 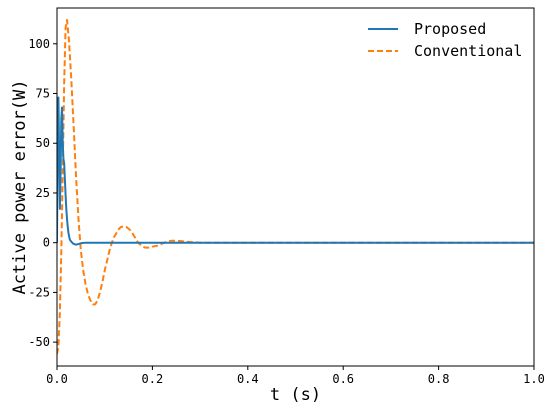 What do you see at coordinates (153, 379) in the screenshot?
I see `x-tick-label: 0.2` at bounding box center [153, 379].